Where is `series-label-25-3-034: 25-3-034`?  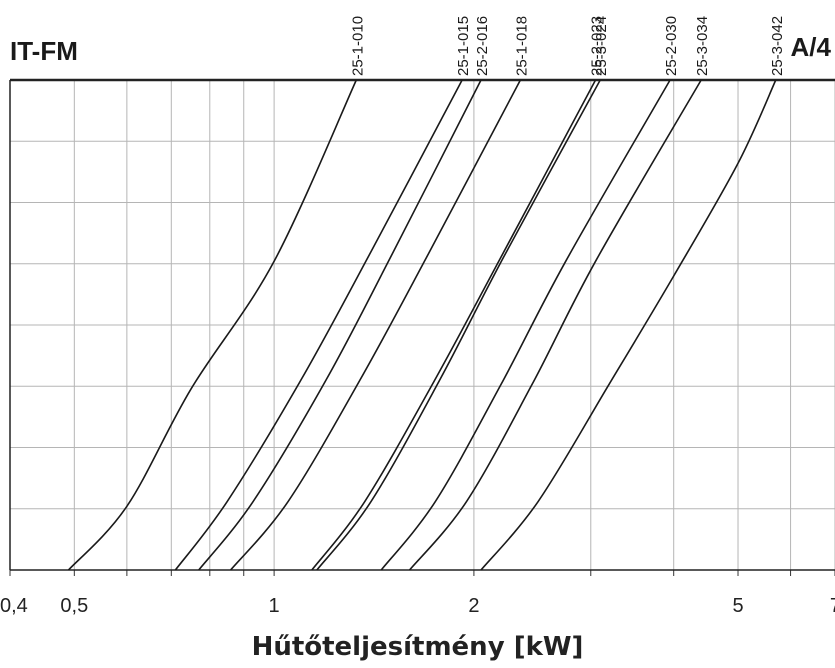
series-label-25-3-034: 25-3-034 is located at coordinates (702, 46).